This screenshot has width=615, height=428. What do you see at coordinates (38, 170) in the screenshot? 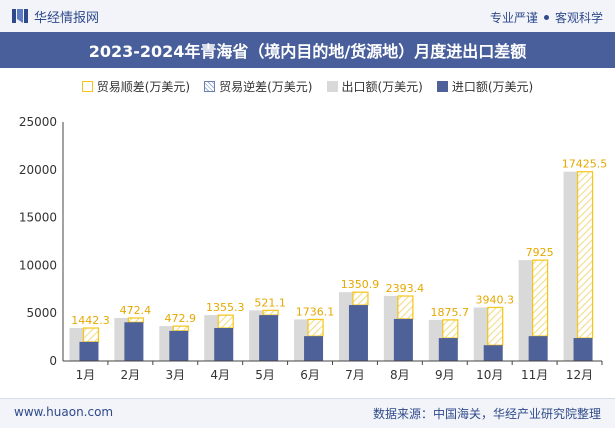
I see `y-tick-label: 20000` at bounding box center [38, 170].